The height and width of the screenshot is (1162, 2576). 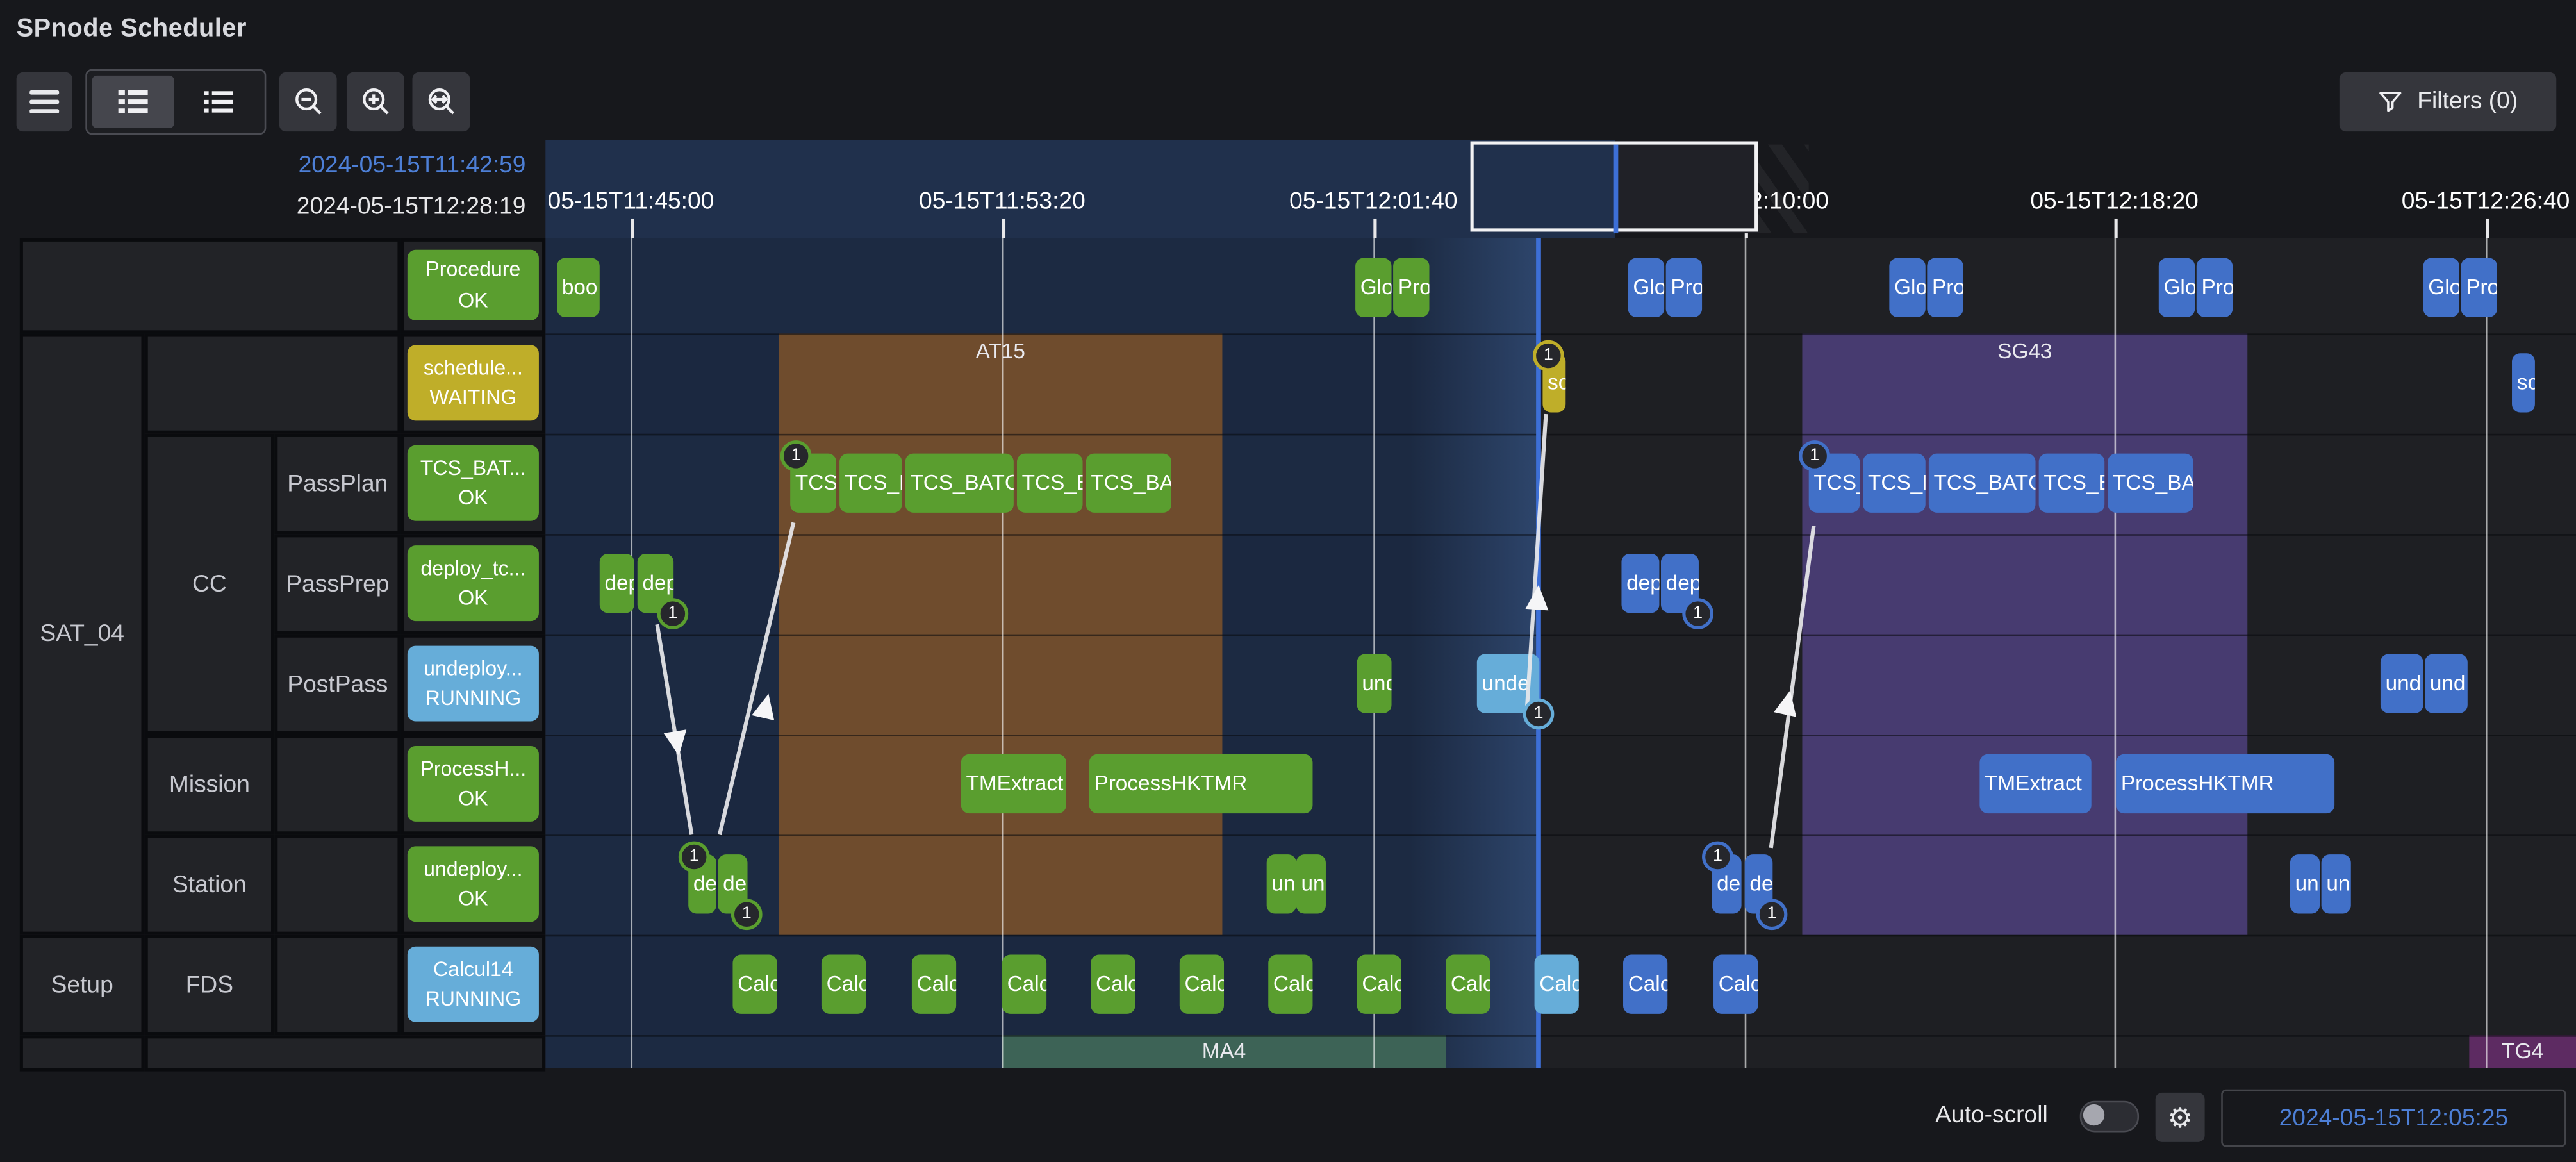 What do you see at coordinates (473, 584) in the screenshot?
I see `status-badge: deploy_tc... OK` at bounding box center [473, 584].